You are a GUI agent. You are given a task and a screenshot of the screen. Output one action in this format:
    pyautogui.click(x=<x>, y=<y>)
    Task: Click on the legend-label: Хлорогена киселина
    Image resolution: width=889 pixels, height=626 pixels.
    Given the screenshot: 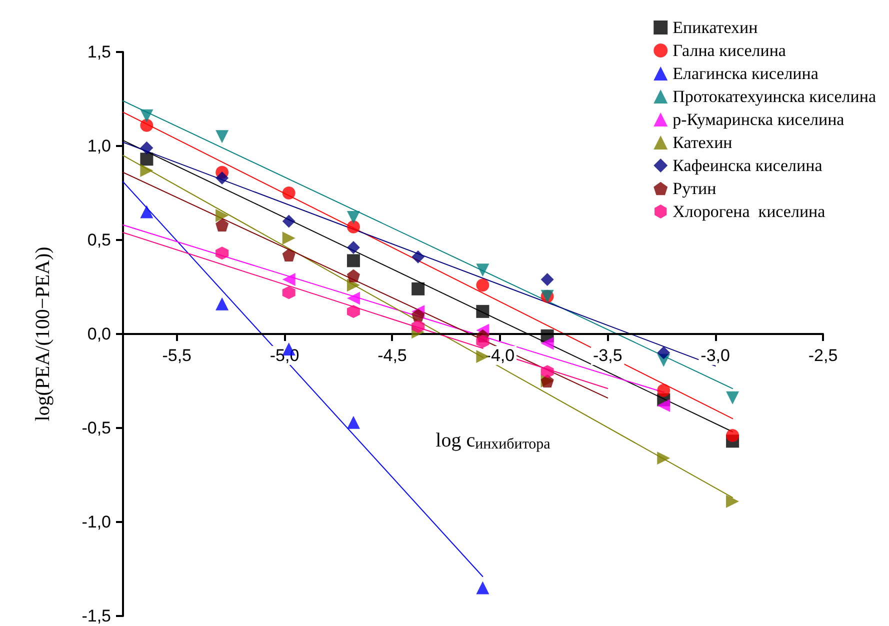 What is the action you would take?
    pyautogui.click(x=749, y=211)
    